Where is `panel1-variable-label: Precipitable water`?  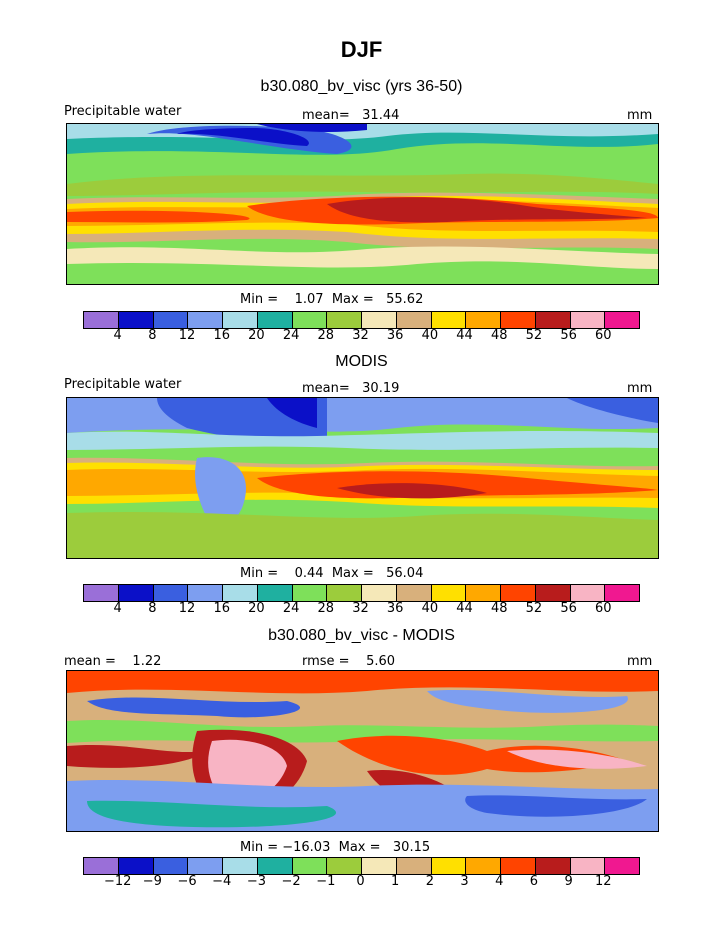 panel1-variable-label: Precipitable water is located at coordinates (123, 111).